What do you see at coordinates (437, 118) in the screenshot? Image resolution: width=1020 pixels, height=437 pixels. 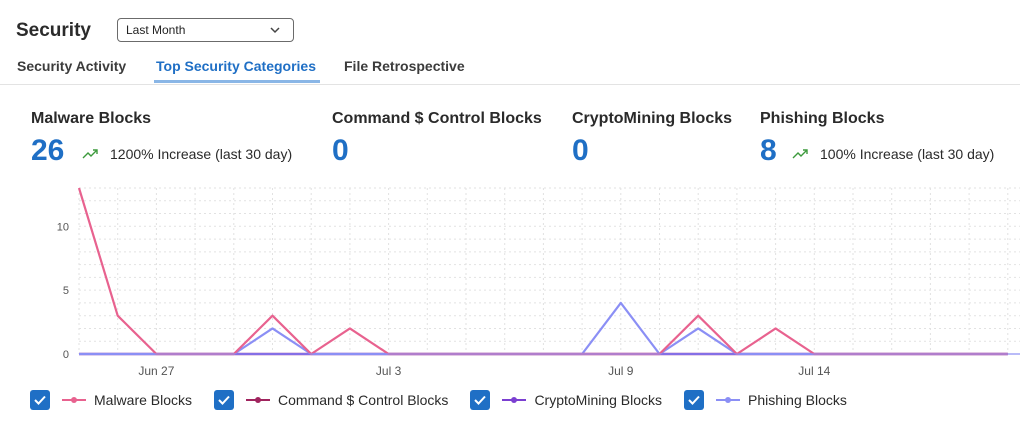 I see `metric-command-label: Command $ Control Blocks` at bounding box center [437, 118].